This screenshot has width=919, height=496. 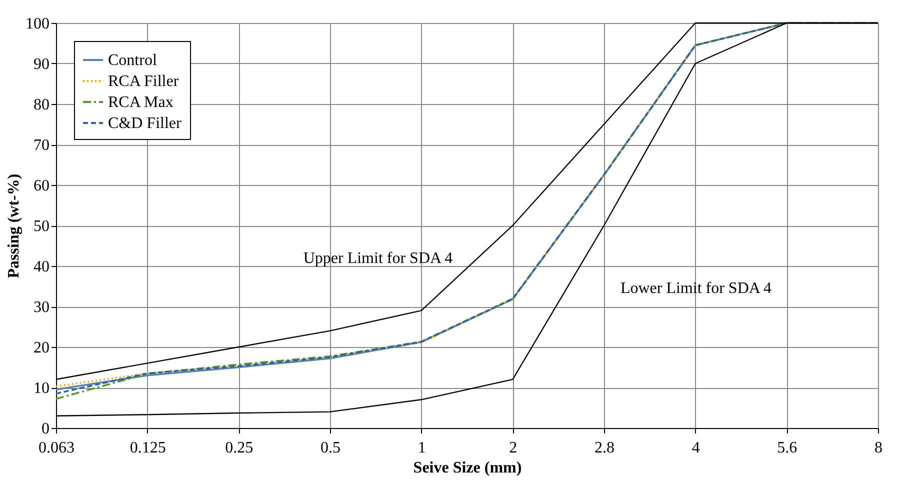 What do you see at coordinates (133, 60) in the screenshot?
I see `legend-label: Control` at bounding box center [133, 60].